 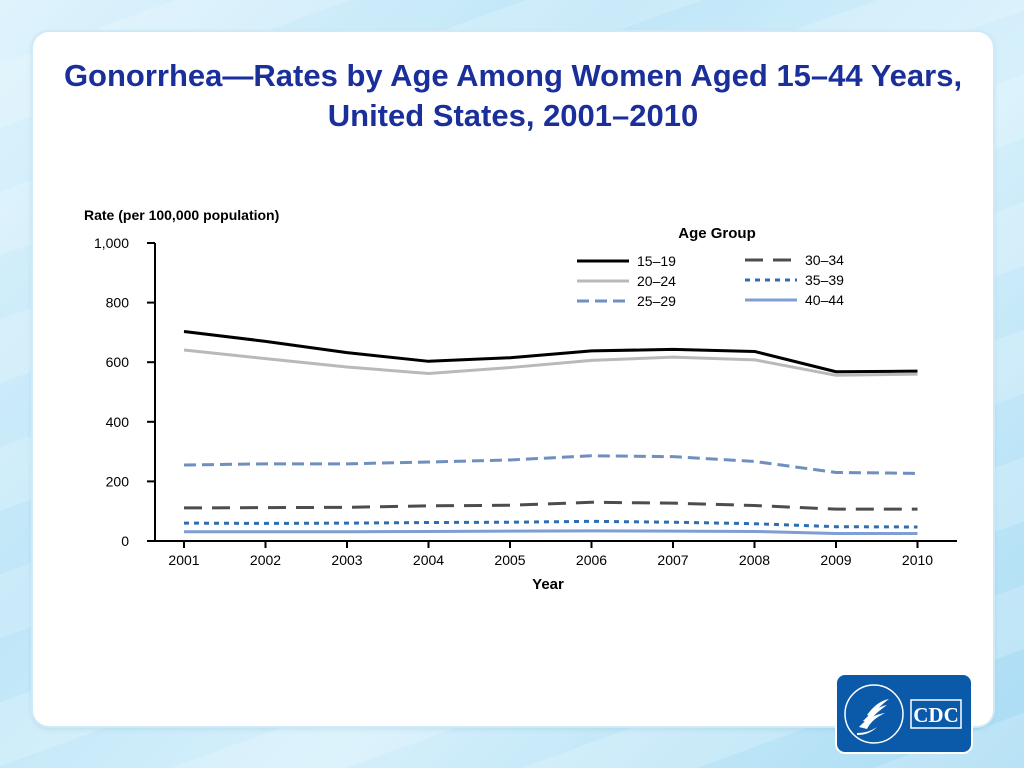 I want to click on x-tick-label: 2008, so click(x=754, y=560).